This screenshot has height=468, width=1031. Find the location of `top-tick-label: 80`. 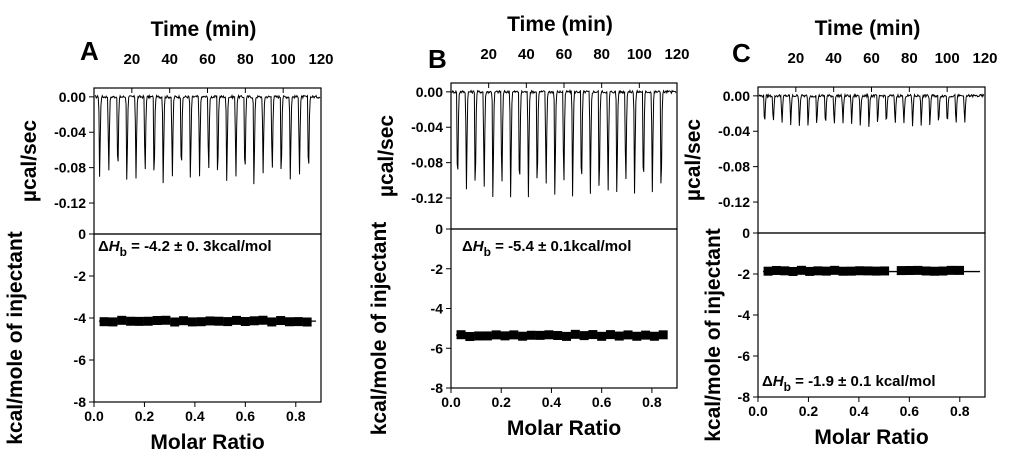

top-tick-label: 80 is located at coordinates (909, 58).